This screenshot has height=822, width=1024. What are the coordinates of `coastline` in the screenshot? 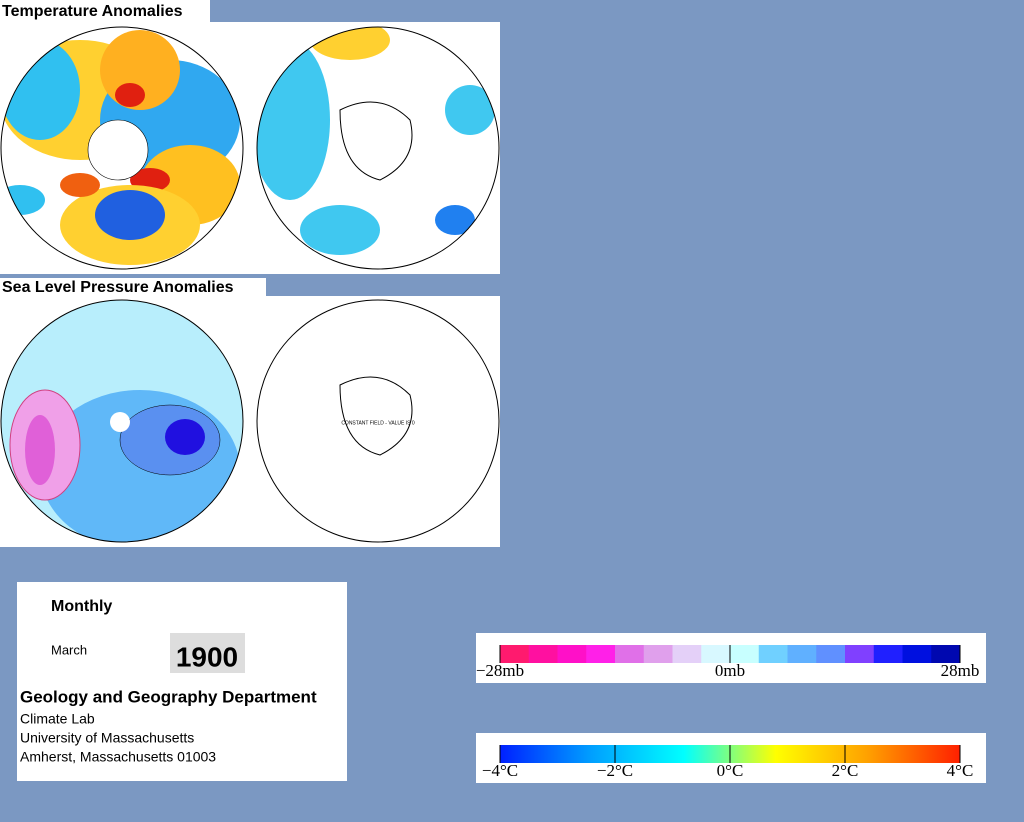 It's located at (376, 416).